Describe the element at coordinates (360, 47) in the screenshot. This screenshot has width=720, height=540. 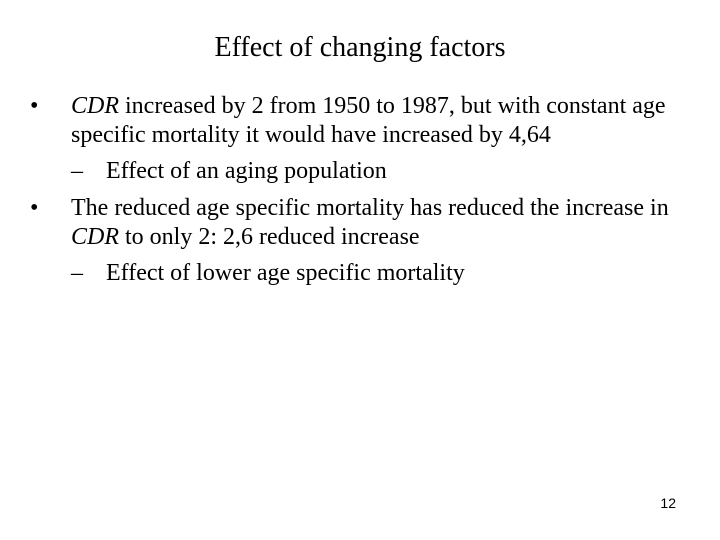
I see `slide-title: Effect of changing factors` at that location.